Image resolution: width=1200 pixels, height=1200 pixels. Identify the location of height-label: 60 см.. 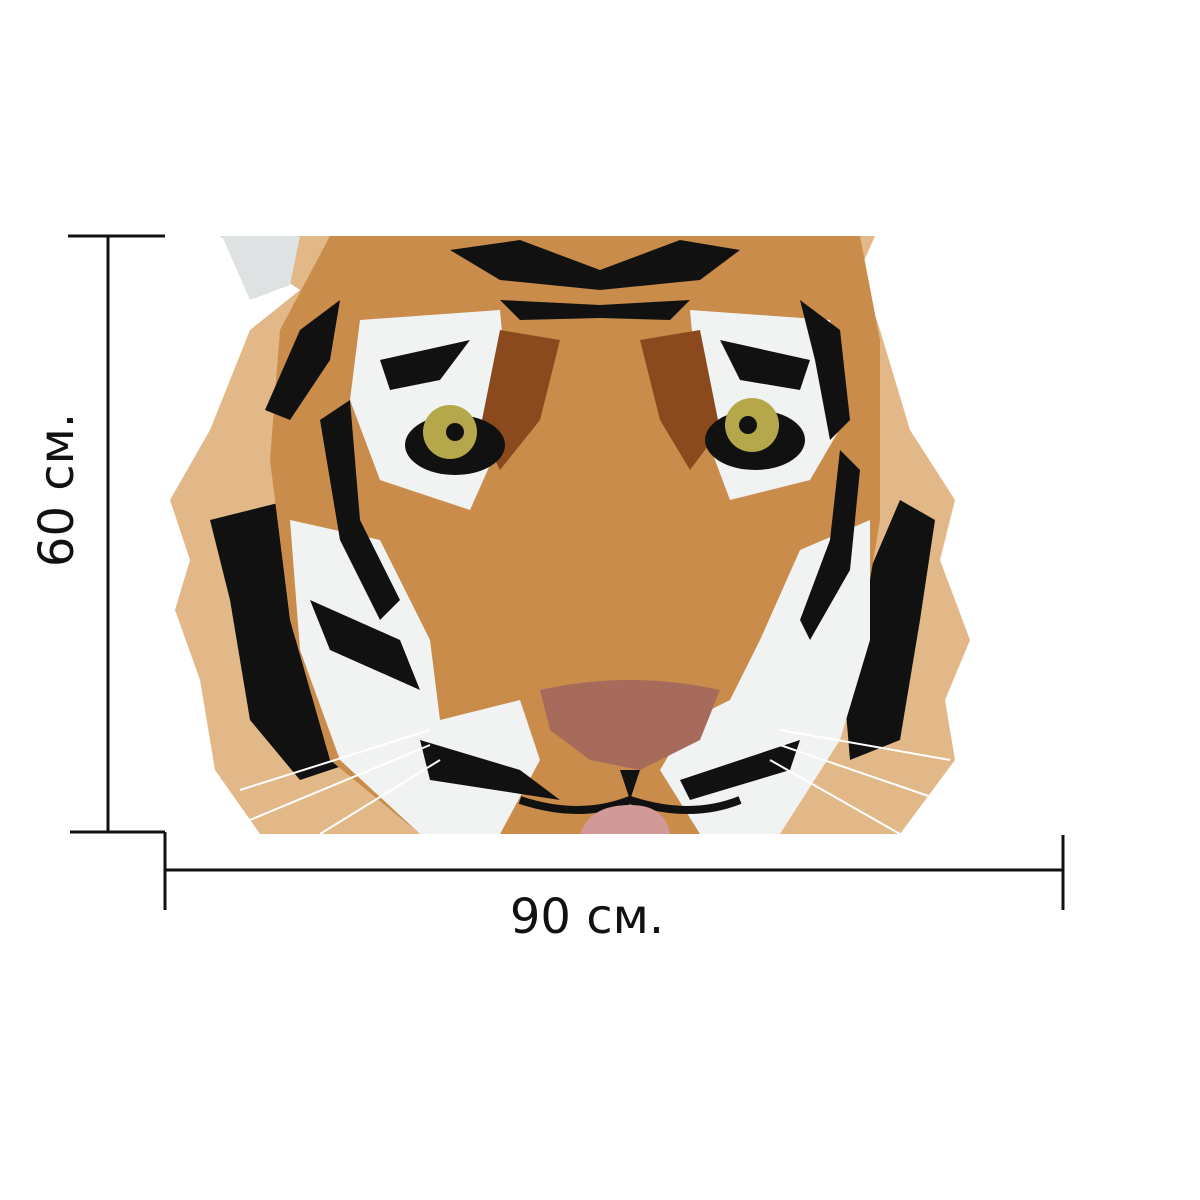
(57, 490).